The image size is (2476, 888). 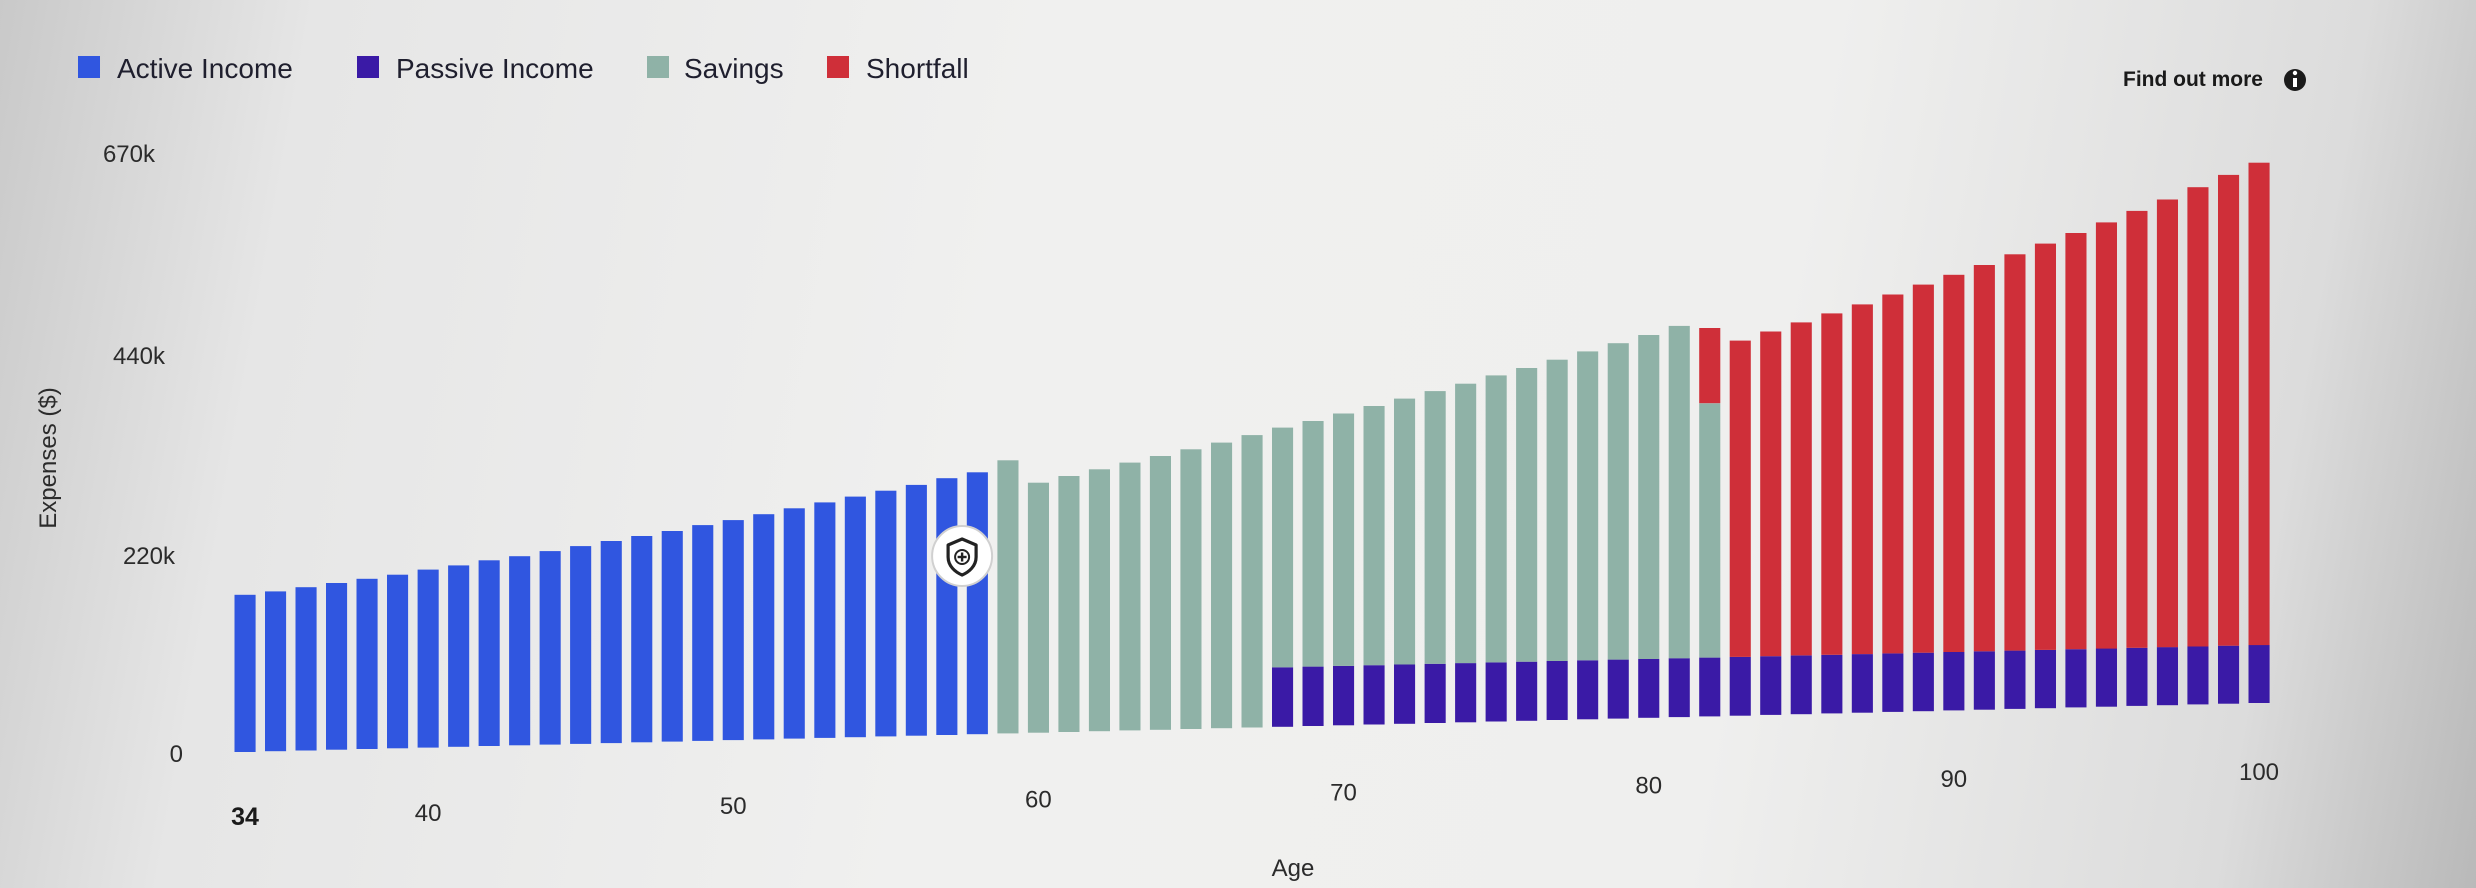 What do you see at coordinates (2214, 79) in the screenshot?
I see `find-out-more-link: Find out more` at bounding box center [2214, 79].